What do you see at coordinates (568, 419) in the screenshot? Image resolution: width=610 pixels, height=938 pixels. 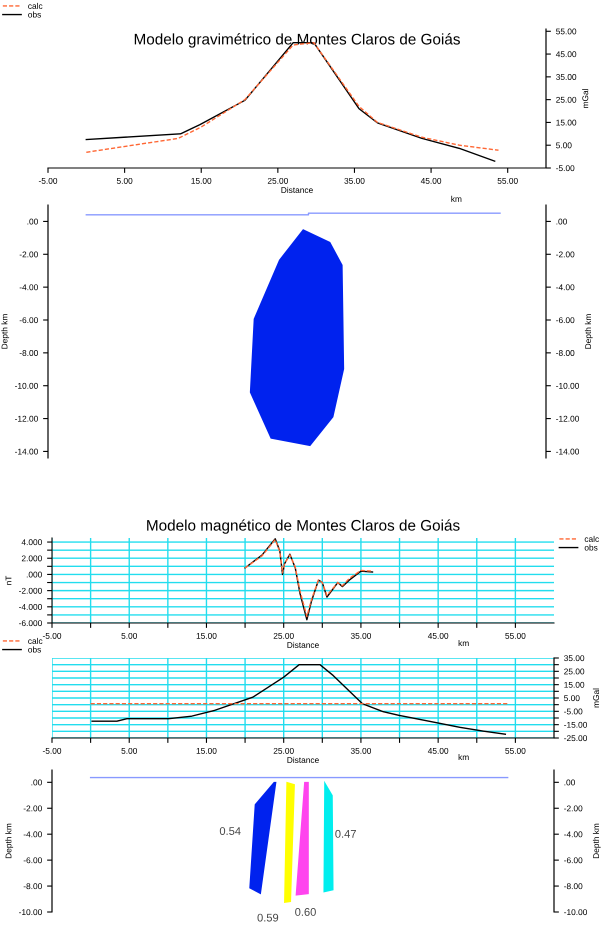 I see `y2-tick-label: -12.00` at bounding box center [568, 419].